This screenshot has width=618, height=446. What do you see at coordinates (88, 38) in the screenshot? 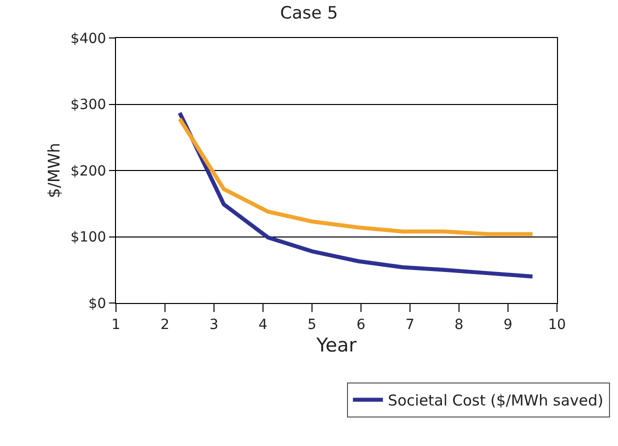
I see `y-tick-label: $400` at bounding box center [88, 38].